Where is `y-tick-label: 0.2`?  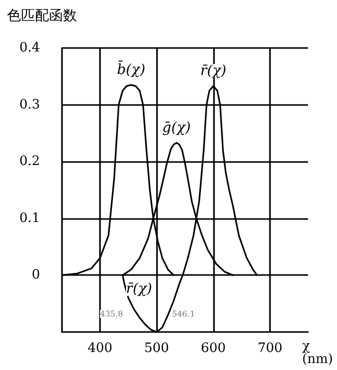 y-tick-label: 0.2 is located at coordinates (29, 162).